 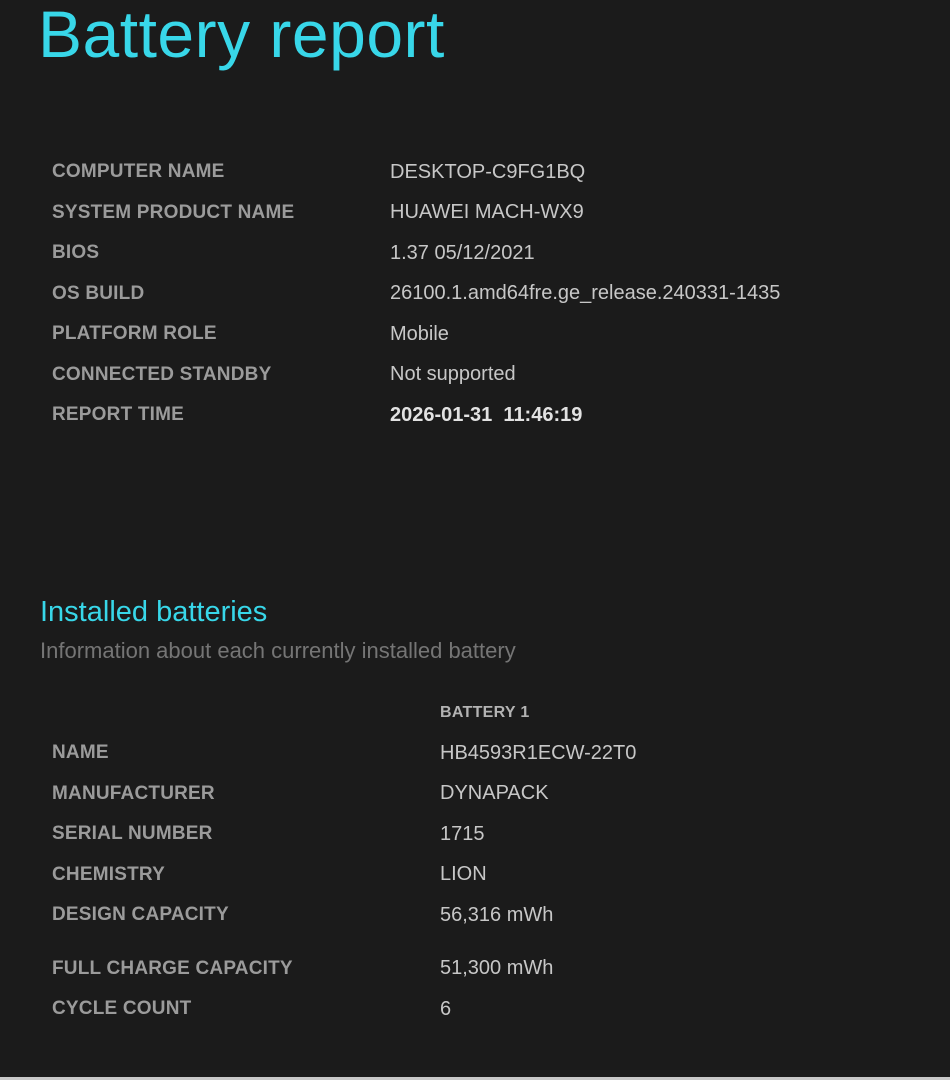 I want to click on table-row: CHEMISTRY LION, so click(x=482, y=875).